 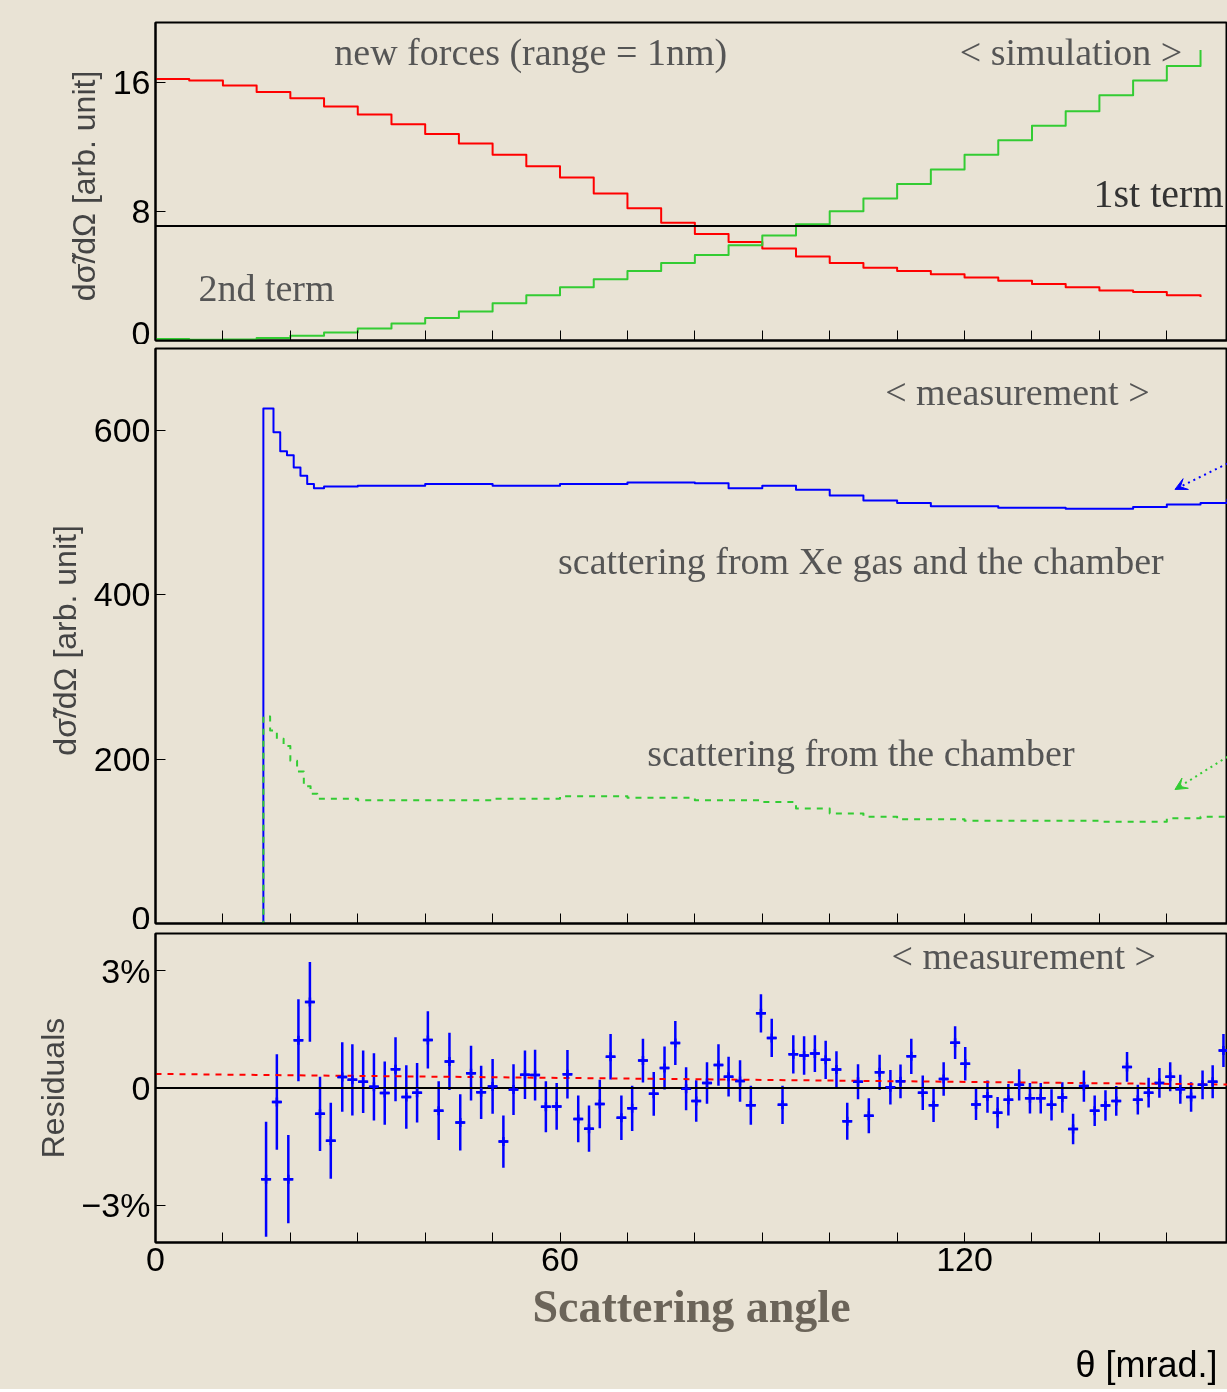 I want to click on y-tick-label: 400, so click(x=122, y=594).